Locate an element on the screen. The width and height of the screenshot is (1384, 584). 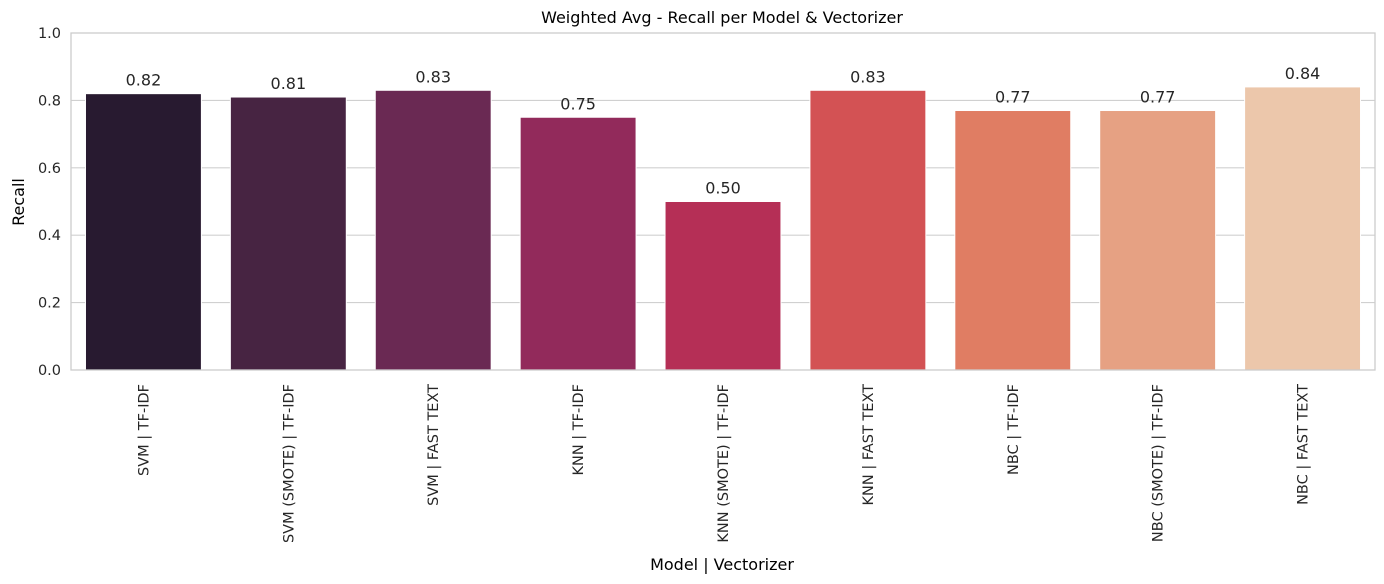
data-label: 0.75 is located at coordinates (578, 103).